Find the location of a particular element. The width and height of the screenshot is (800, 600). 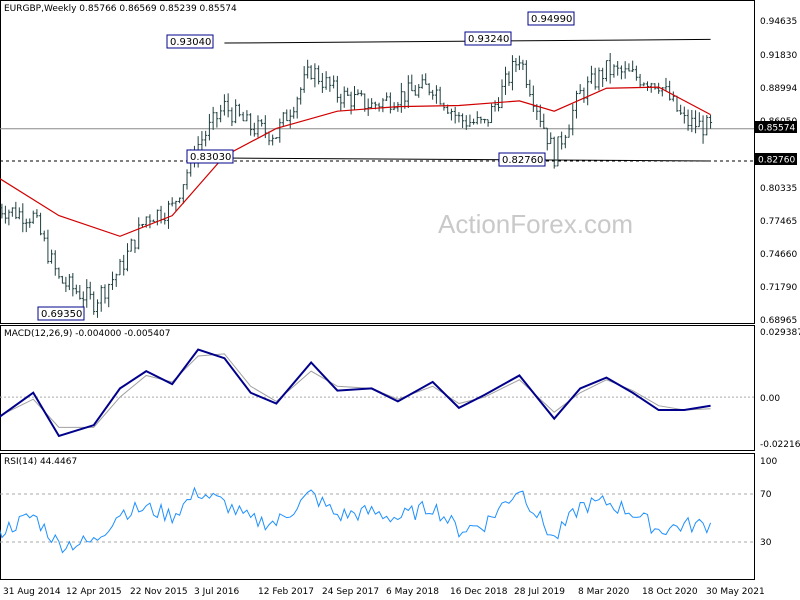

x-tick: 28 Jul 2019 is located at coordinates (539, 592).